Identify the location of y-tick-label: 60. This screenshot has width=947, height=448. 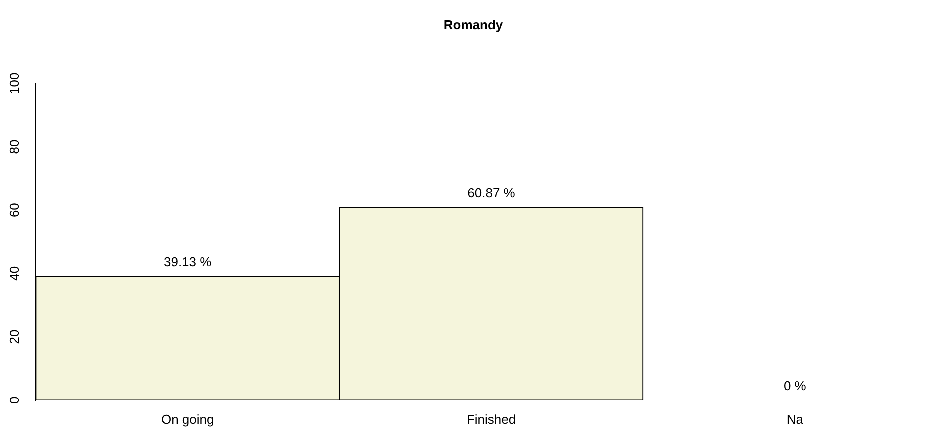
(14, 210).